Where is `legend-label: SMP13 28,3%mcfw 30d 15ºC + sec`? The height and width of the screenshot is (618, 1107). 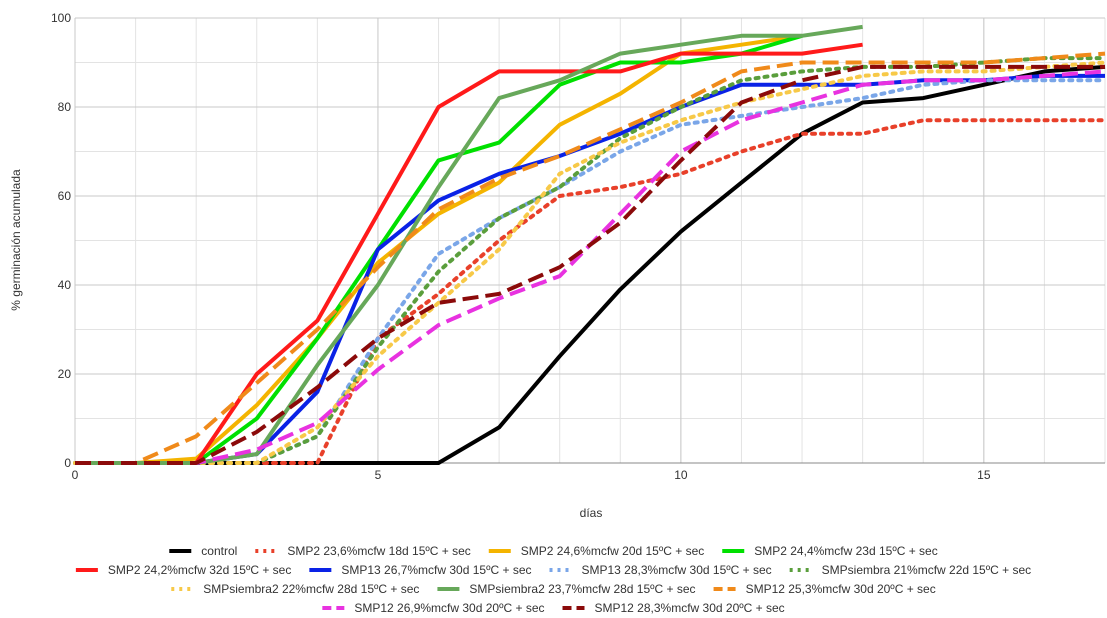 legend-label: SMP13 28,3%mcfw 30d 15ºC + sec is located at coordinates (677, 570).